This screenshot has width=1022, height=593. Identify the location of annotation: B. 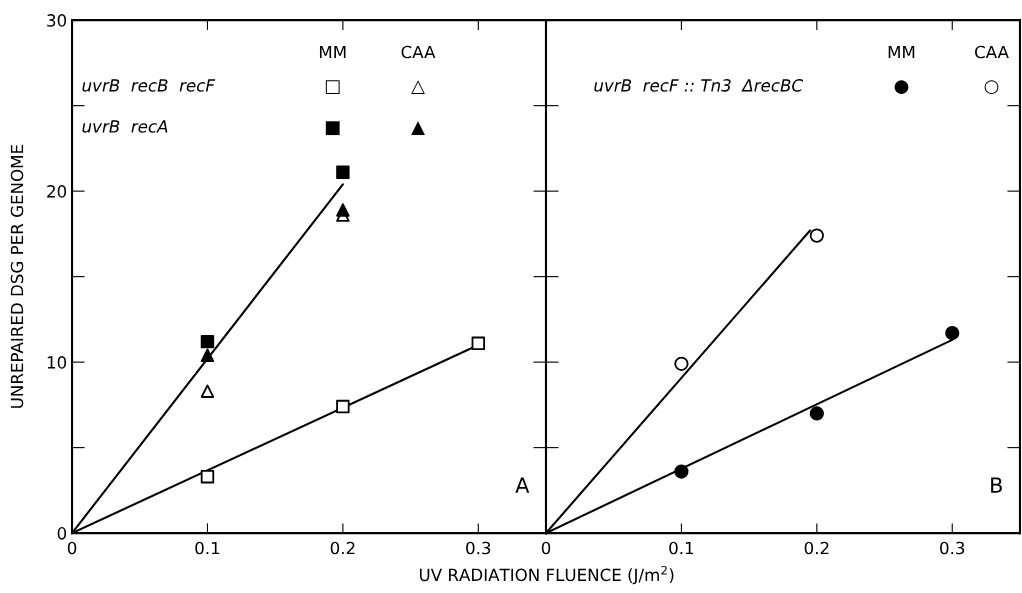
(996, 485).